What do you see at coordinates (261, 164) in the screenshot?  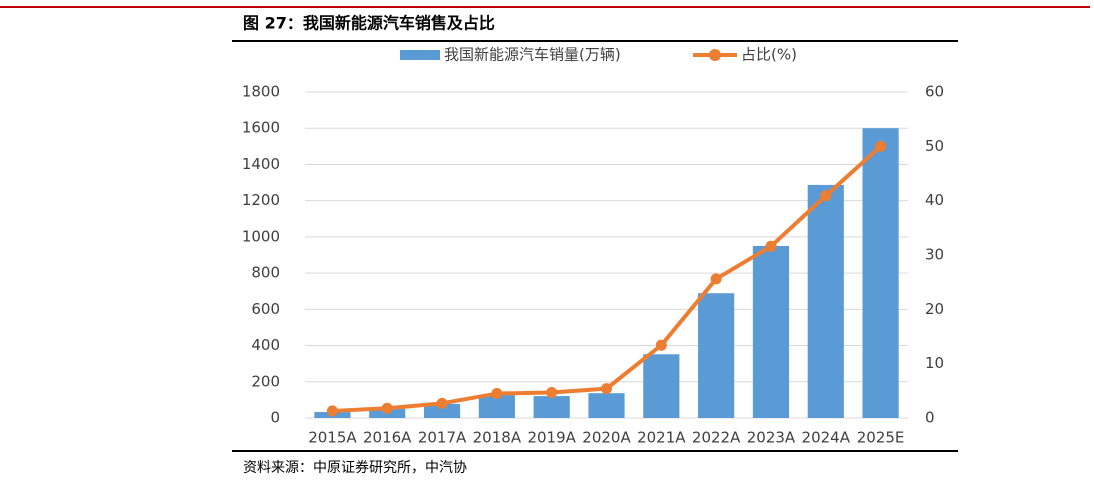 I see `y-tick-label: 1400` at bounding box center [261, 164].